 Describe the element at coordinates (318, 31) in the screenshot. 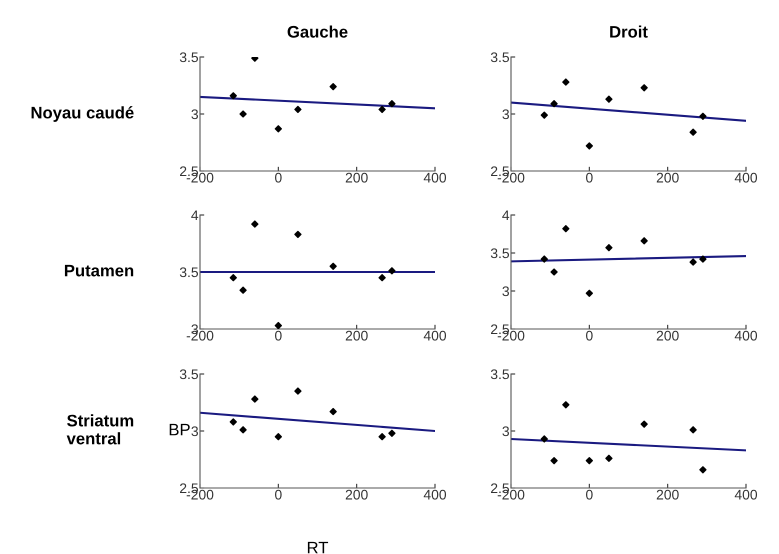

I see `chart-title: Gauche` at that location.